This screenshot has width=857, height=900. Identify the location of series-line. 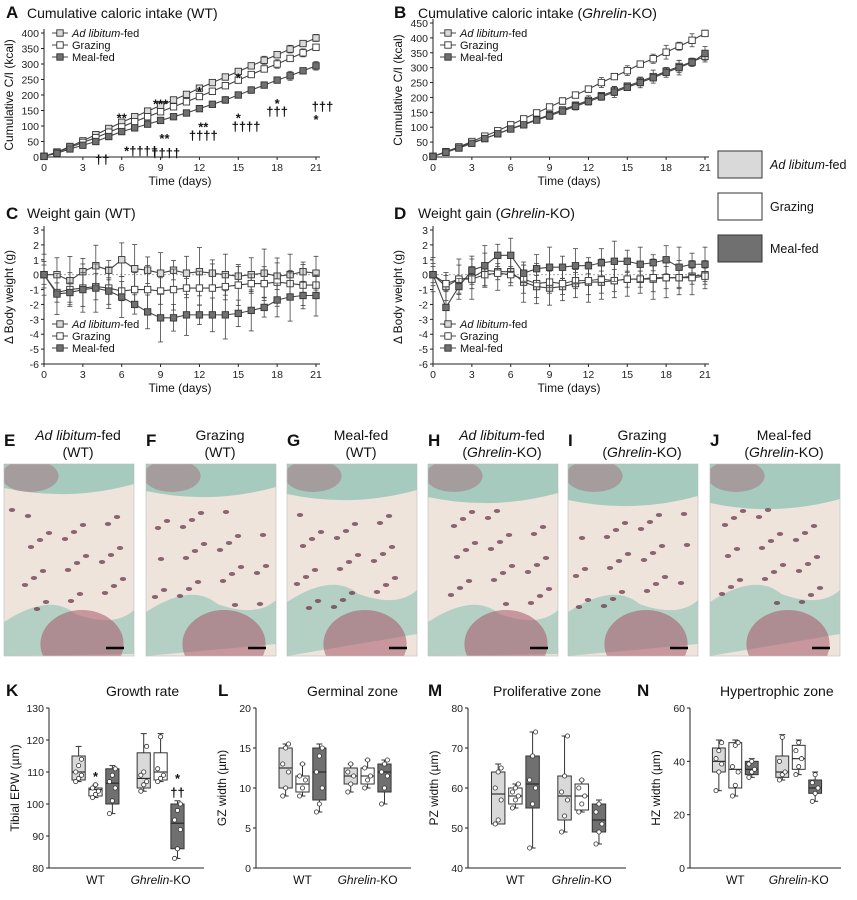
(180, 111).